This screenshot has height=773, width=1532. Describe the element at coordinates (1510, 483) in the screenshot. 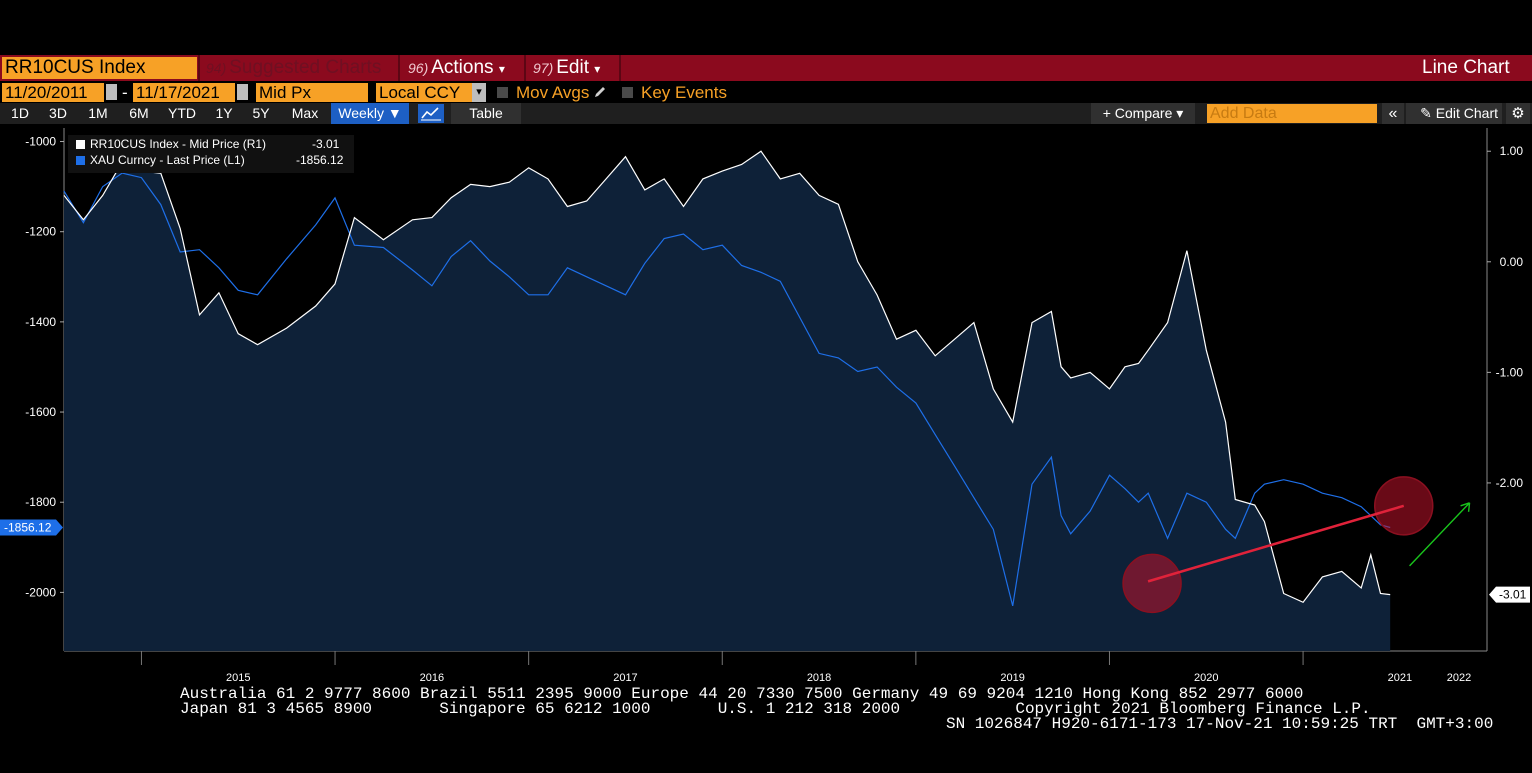

I see `right-tick-label: -2.00` at that location.